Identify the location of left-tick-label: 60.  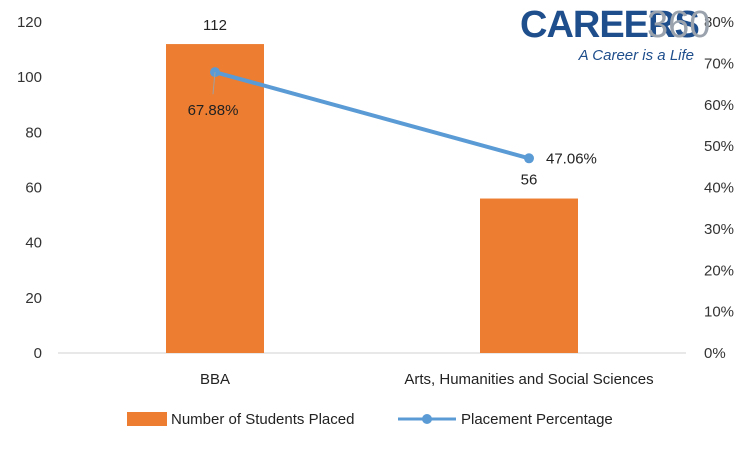
(33, 188).